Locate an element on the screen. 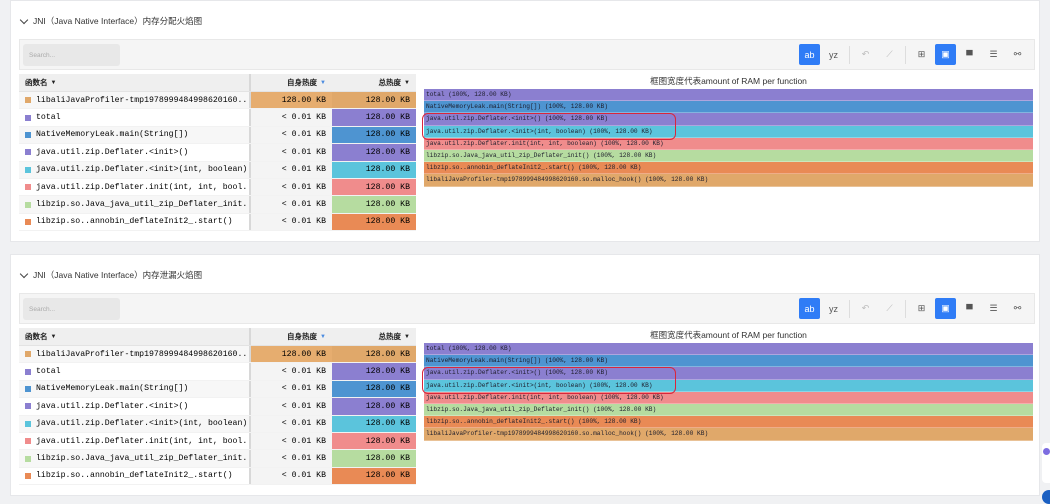  flamegraph-title: 框图宽度代表amount of RAM per function is located at coordinates (728, 81).